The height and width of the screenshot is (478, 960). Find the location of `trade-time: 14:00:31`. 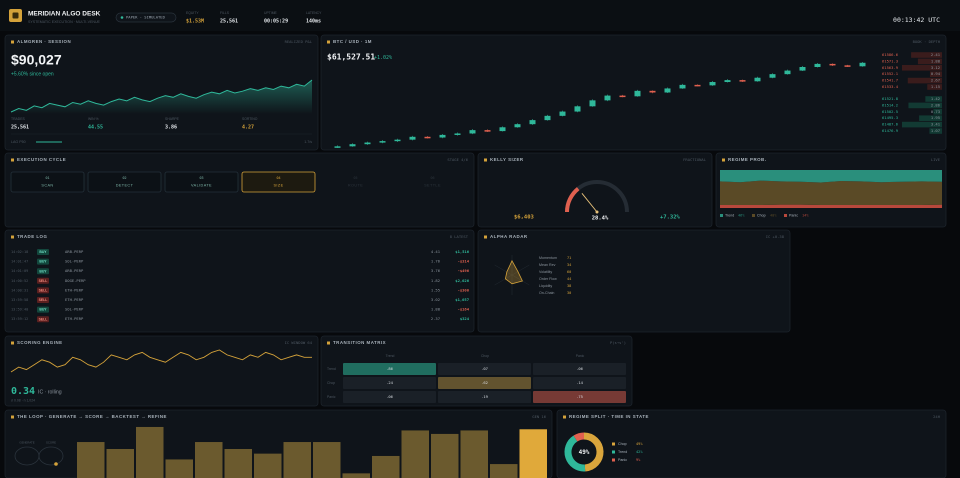

trade-time: 14:00:31 is located at coordinates (19, 290).